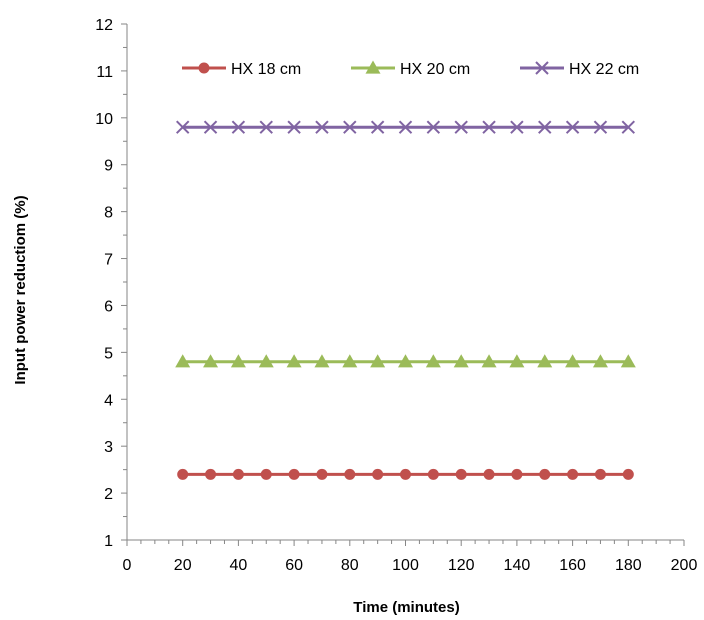  Describe the element at coordinates (406, 607) in the screenshot. I see `x-axis-title: Time (minutes)` at that location.